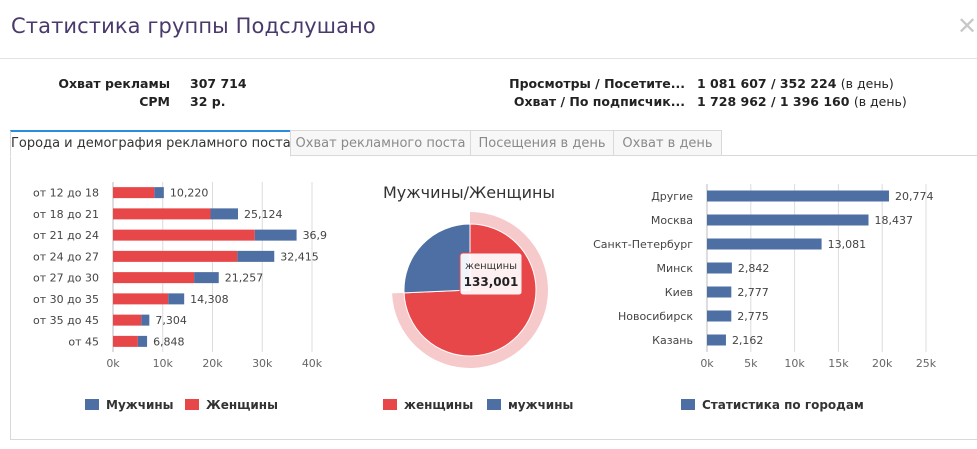 This screenshot has height=449, width=977. Describe the element at coordinates (209, 299) in the screenshot. I see `data-label: 14,308` at that location.